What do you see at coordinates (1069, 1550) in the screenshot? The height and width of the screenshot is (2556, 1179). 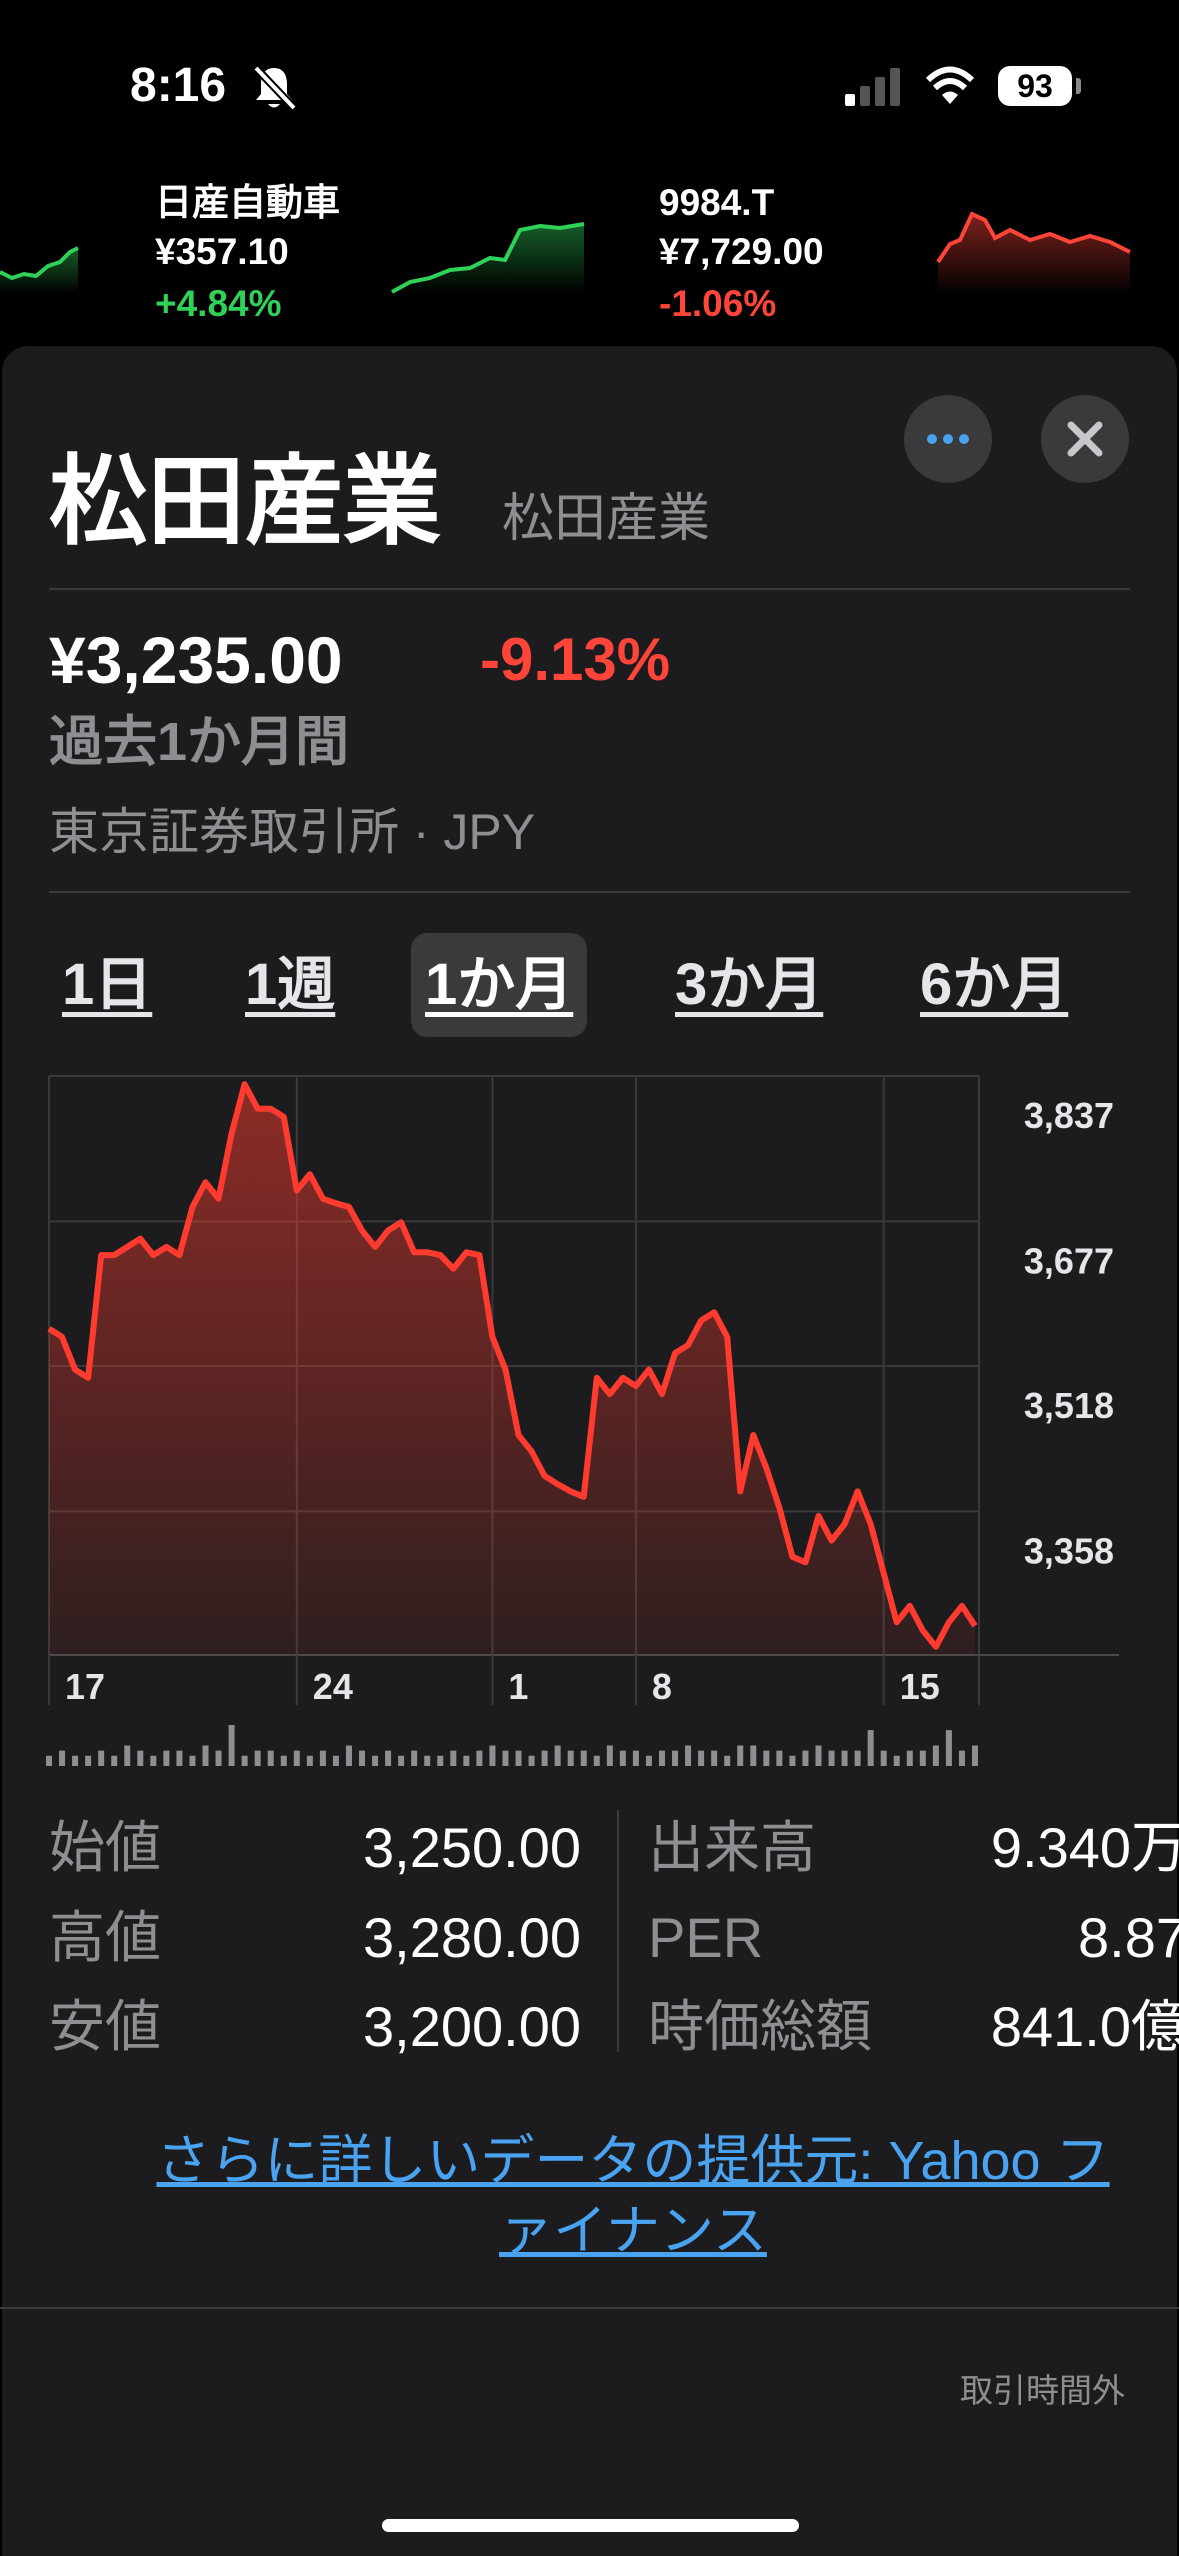 I see `y-tick-label: 3,358` at bounding box center [1069, 1550].